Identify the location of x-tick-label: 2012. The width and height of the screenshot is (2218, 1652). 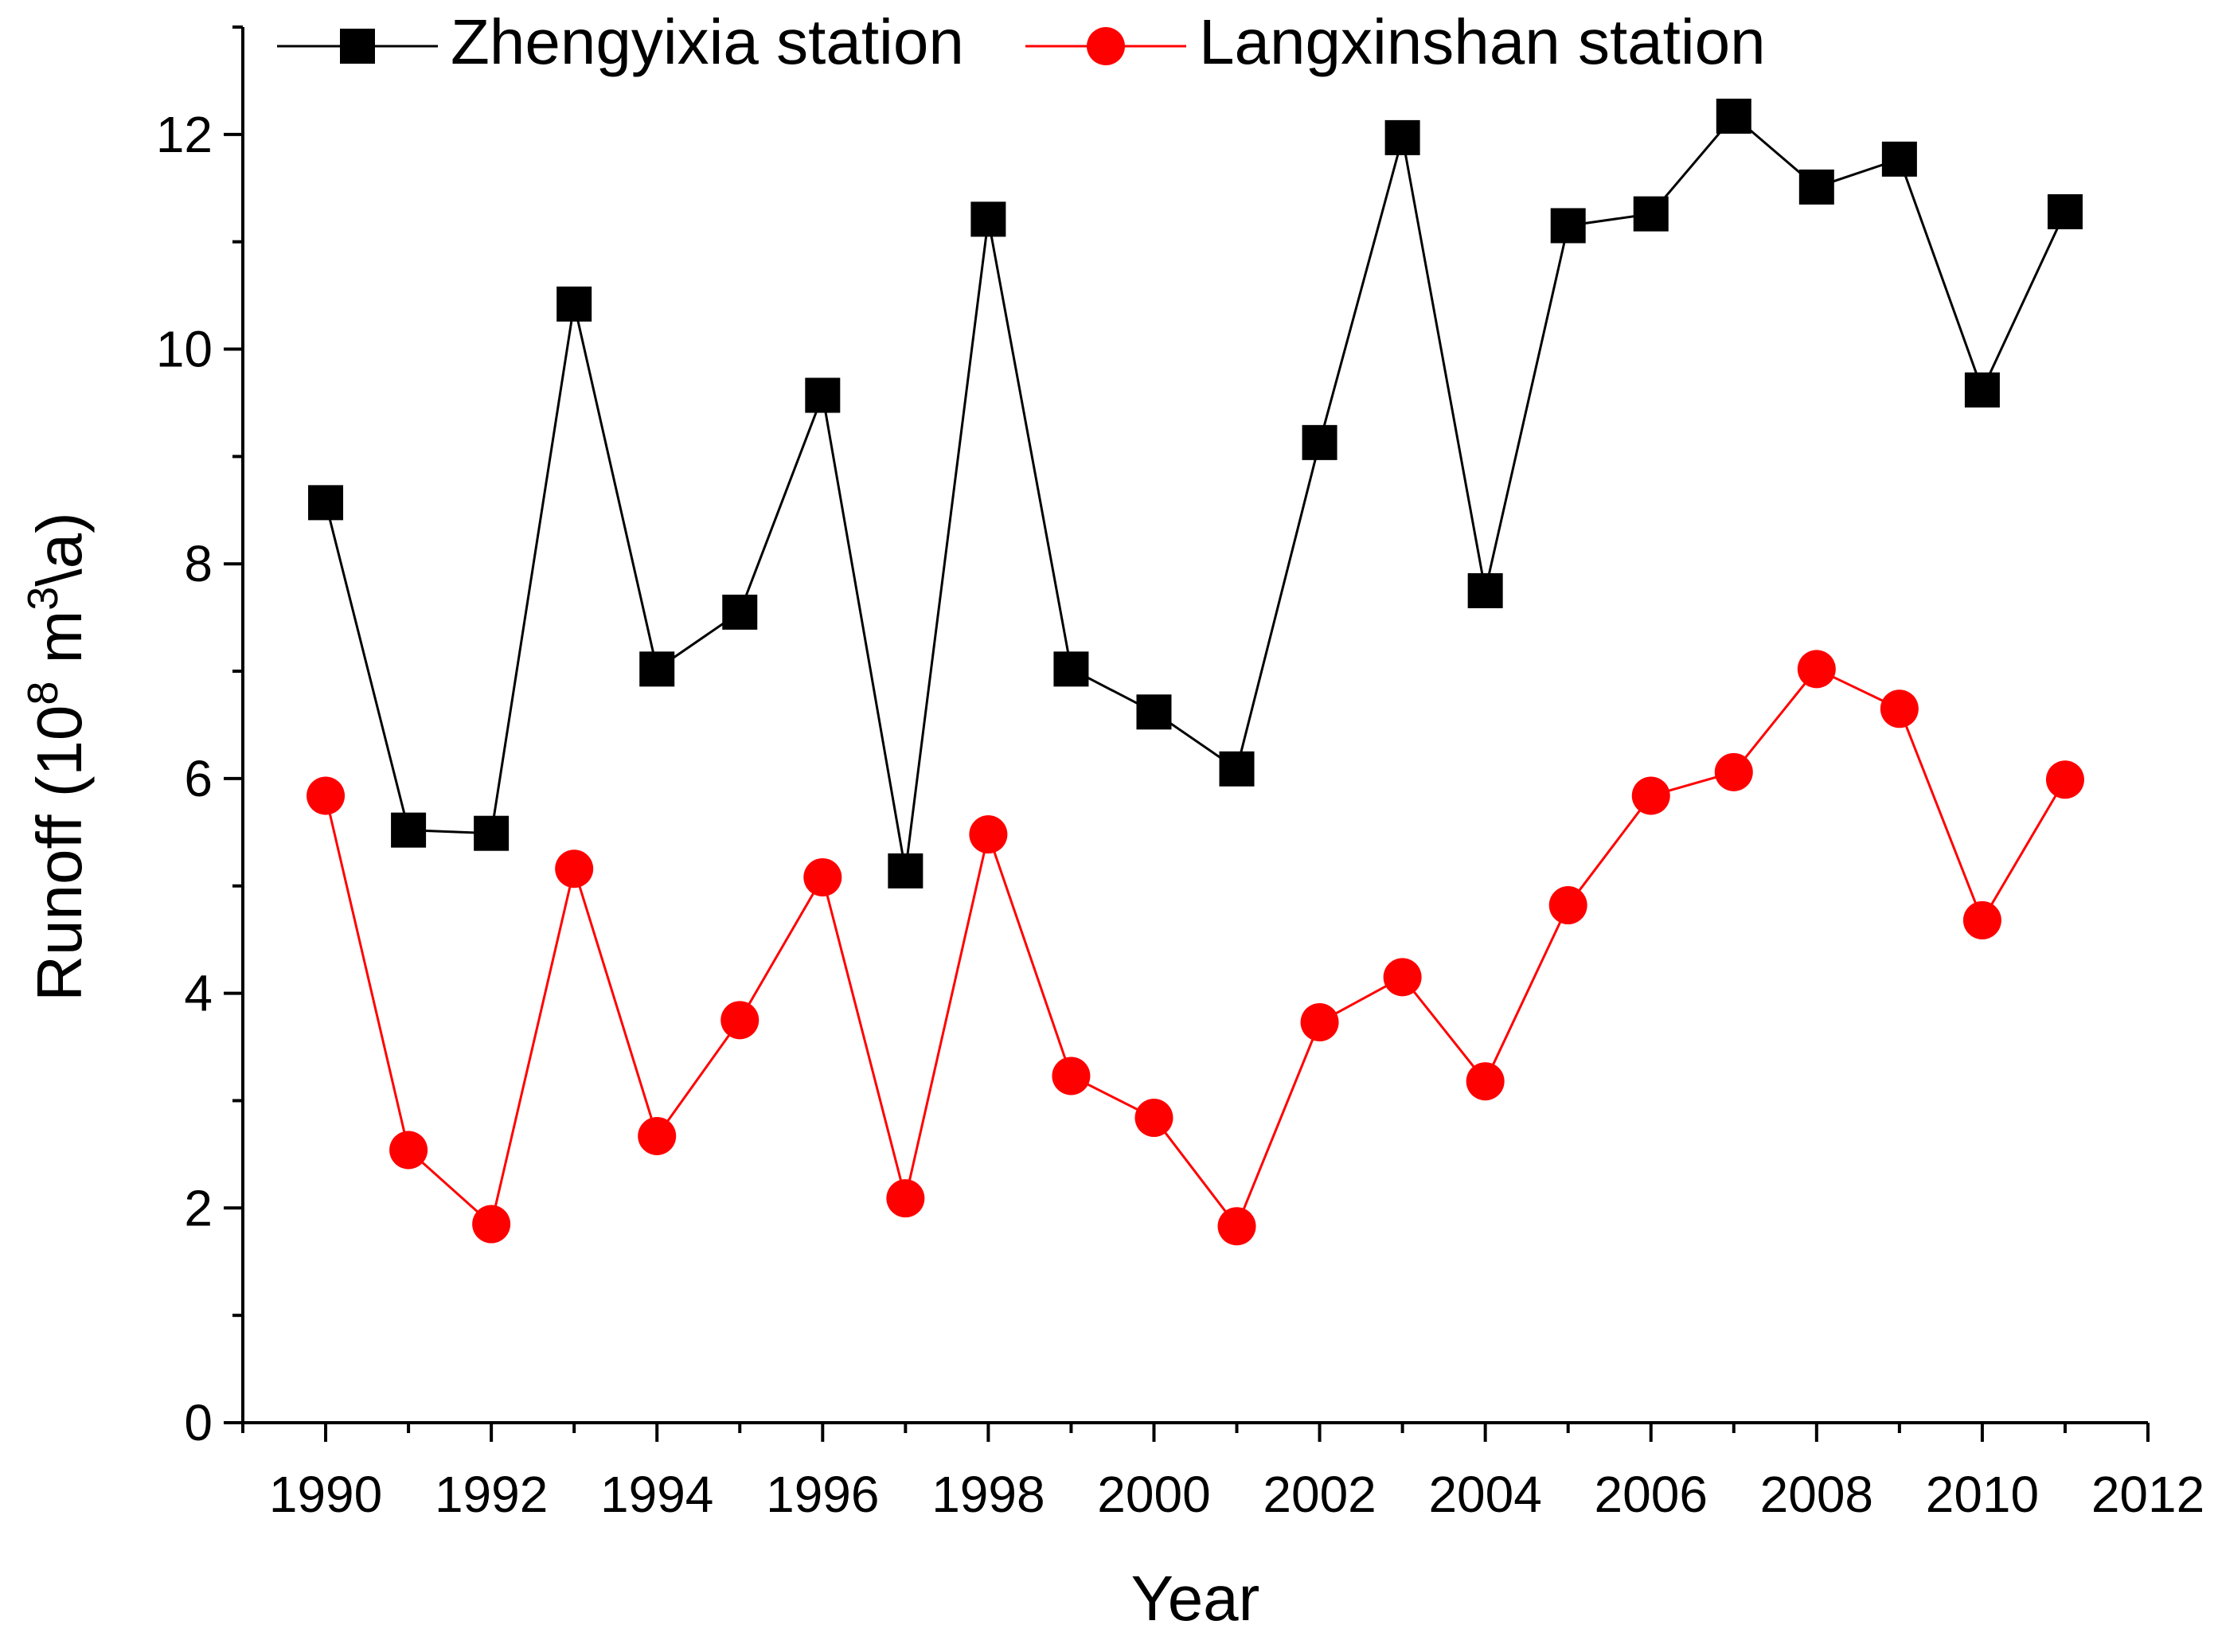
(2147, 1494).